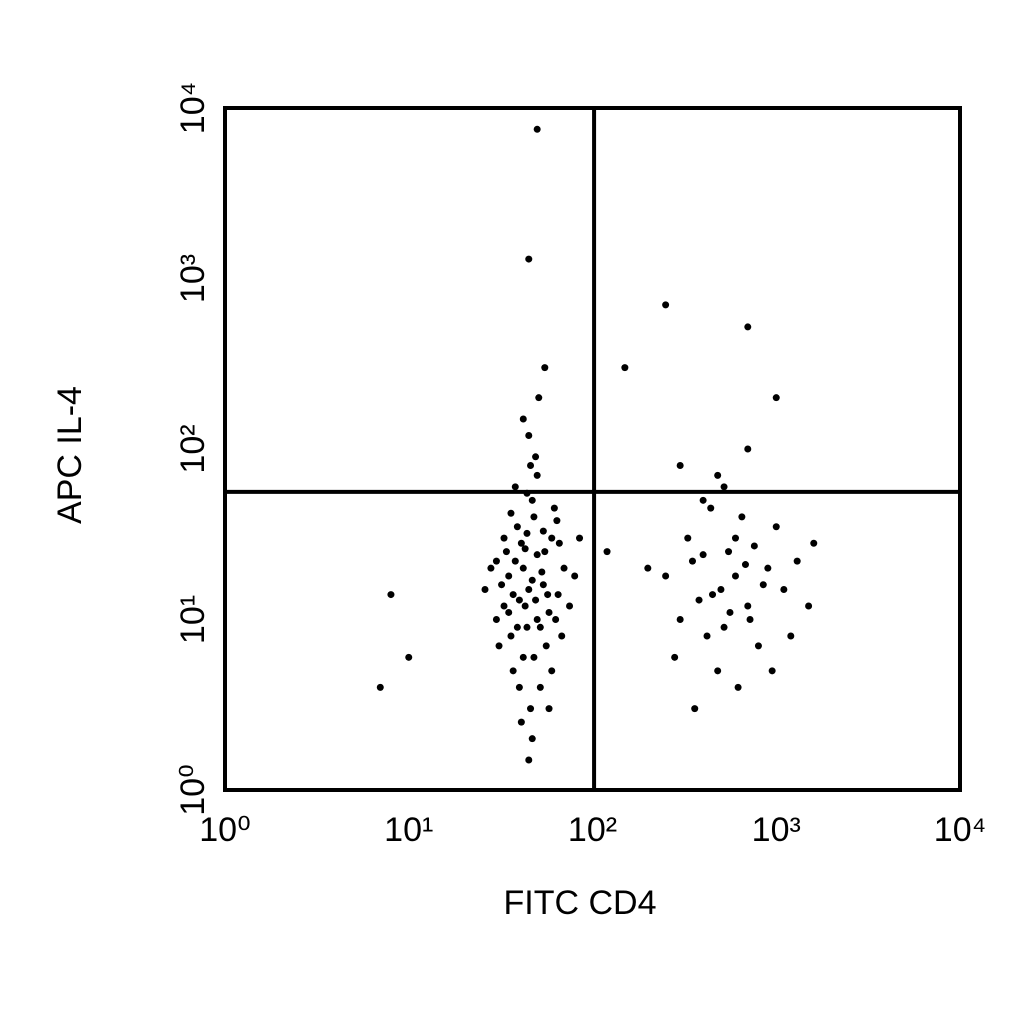 This screenshot has width=1024, height=1029. What do you see at coordinates (193, 448) in the screenshot?
I see `y-tick-label: 10²` at bounding box center [193, 448].